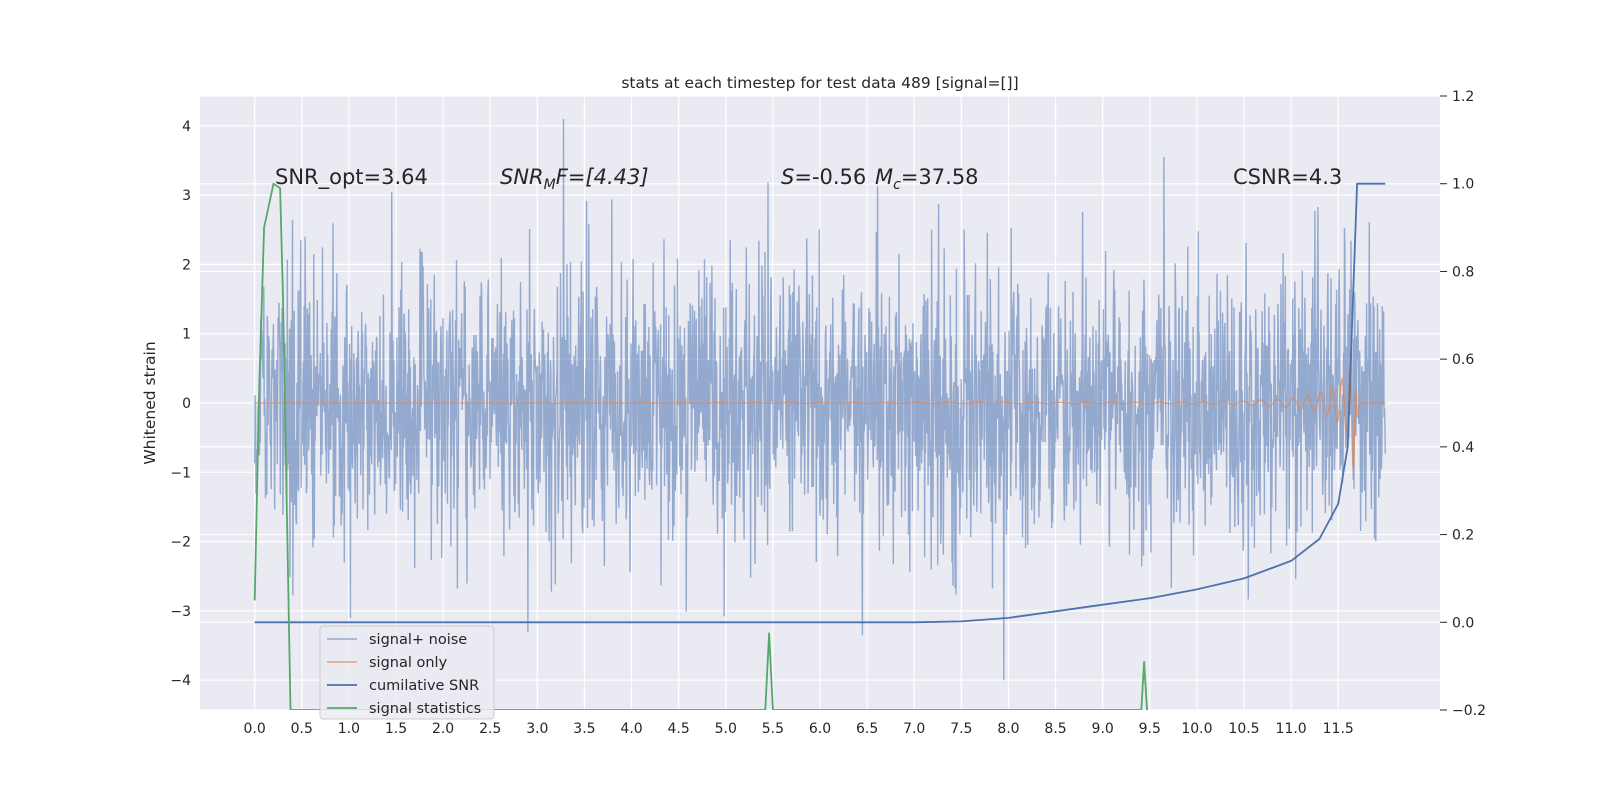 This screenshot has height=800, width=1600. I want to click on y-tick-label: −1, so click(180, 473).